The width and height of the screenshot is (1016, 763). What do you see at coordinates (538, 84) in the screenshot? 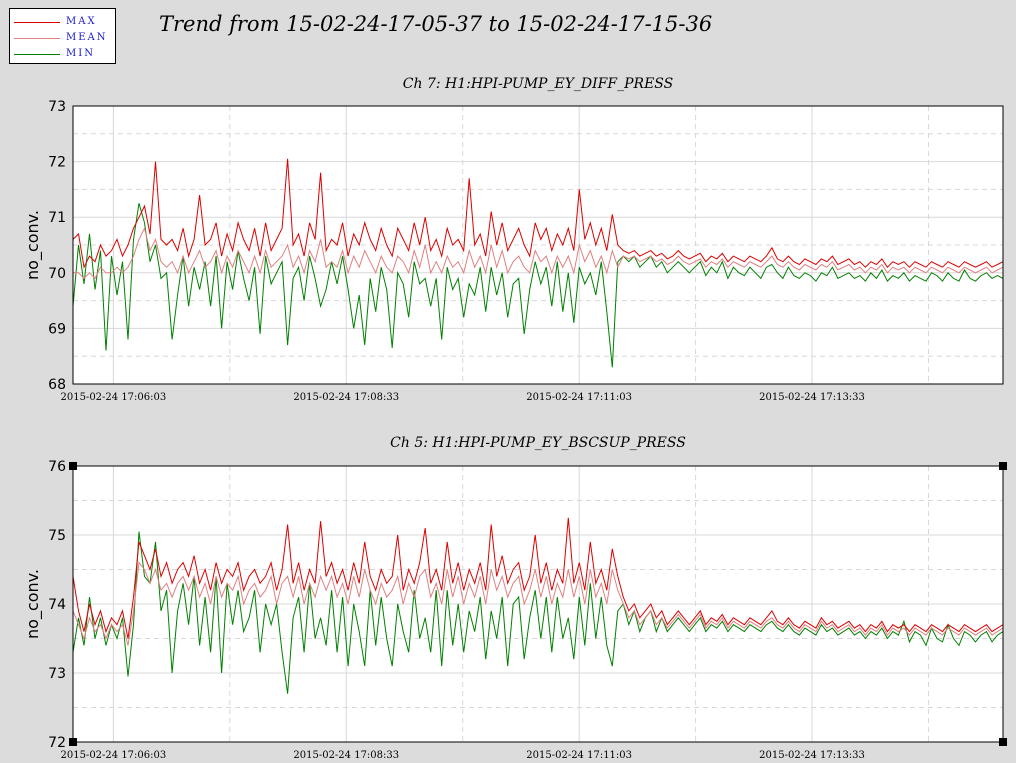
I see `chart-title: Ch 7: H1:HPI-PUMP_EY_DIFF_PRESS` at bounding box center [538, 84].